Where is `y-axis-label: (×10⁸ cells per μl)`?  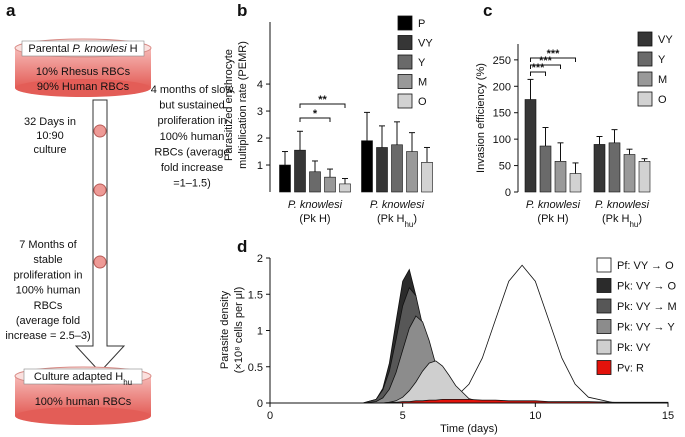 y-axis-label: (×10⁸ cells per μl) is located at coordinates (239, 330).